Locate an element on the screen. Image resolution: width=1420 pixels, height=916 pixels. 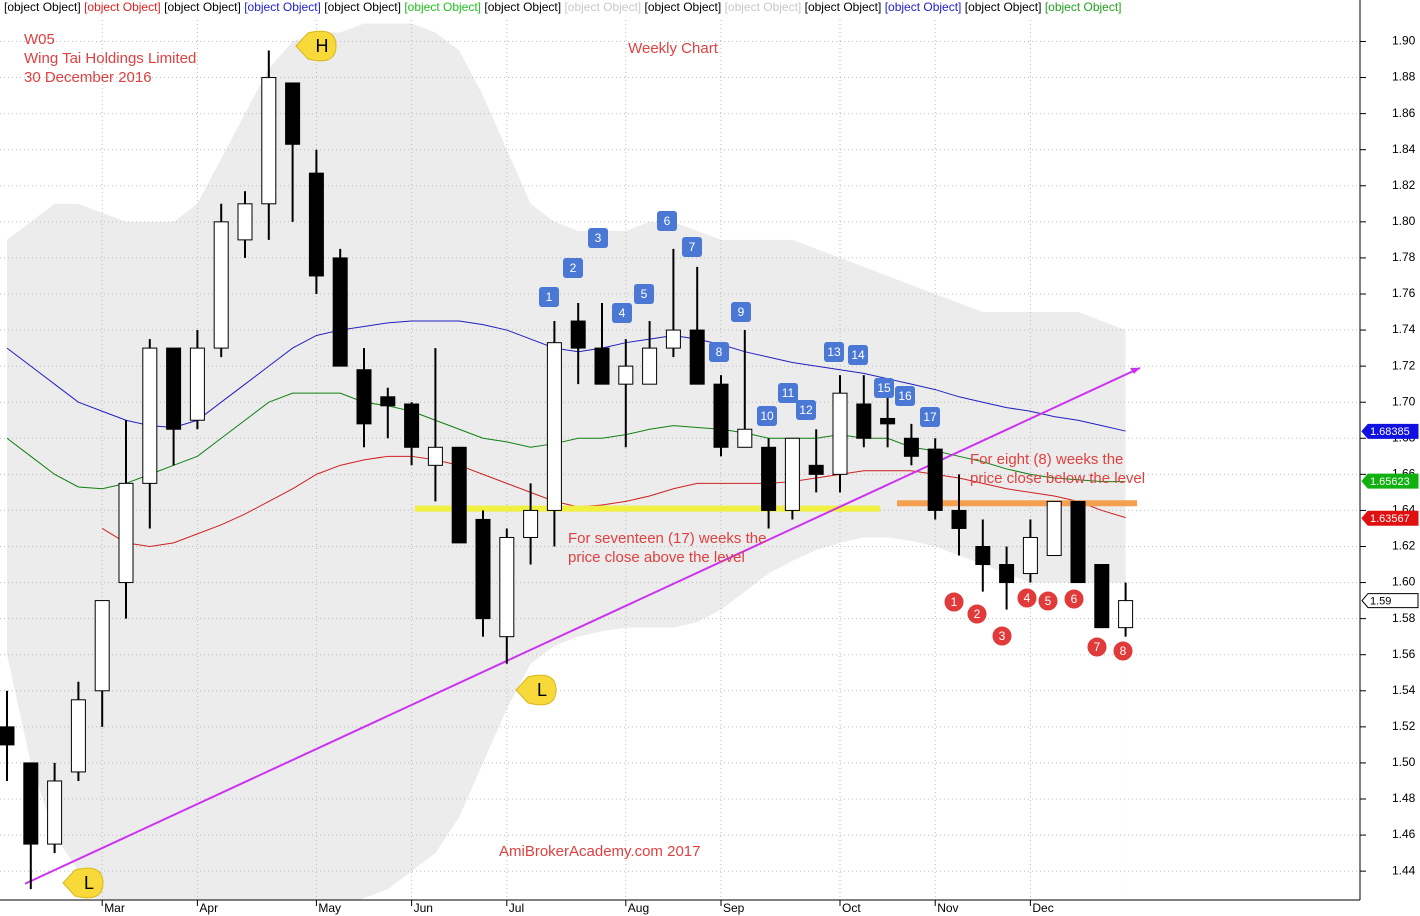
price-tag-label: 1.65623 is located at coordinates (1390, 482).